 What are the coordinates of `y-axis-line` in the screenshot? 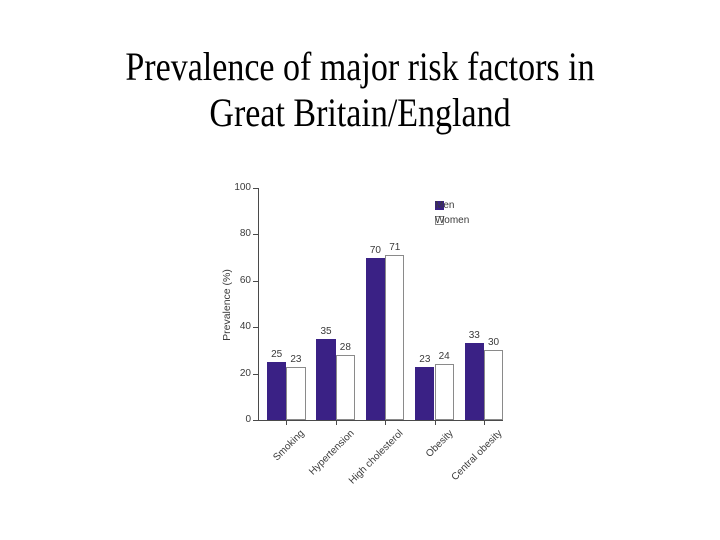 It's located at (258, 304).